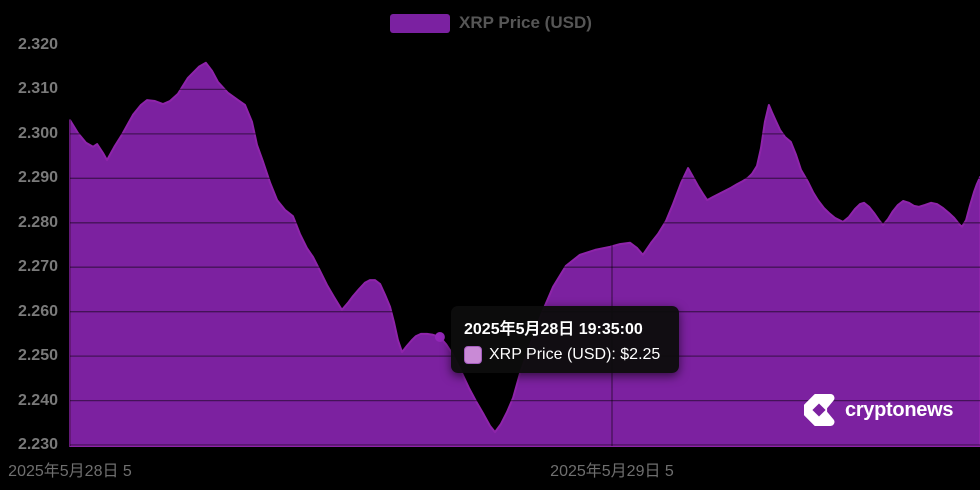  I want to click on tooltip-row: XRP Price (USD): $2.25, so click(565, 355).